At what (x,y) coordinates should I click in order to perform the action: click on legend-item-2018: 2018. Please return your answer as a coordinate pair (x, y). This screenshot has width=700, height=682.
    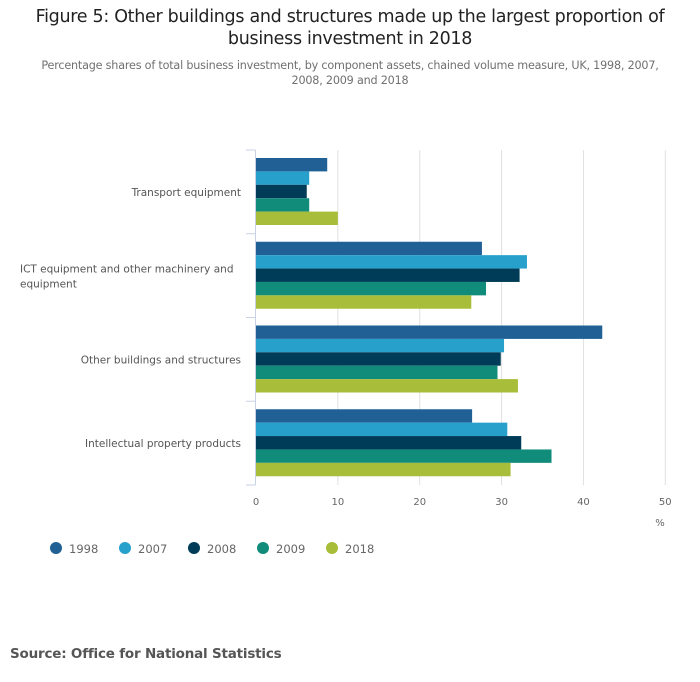
    Looking at the image, I should click on (350, 549).